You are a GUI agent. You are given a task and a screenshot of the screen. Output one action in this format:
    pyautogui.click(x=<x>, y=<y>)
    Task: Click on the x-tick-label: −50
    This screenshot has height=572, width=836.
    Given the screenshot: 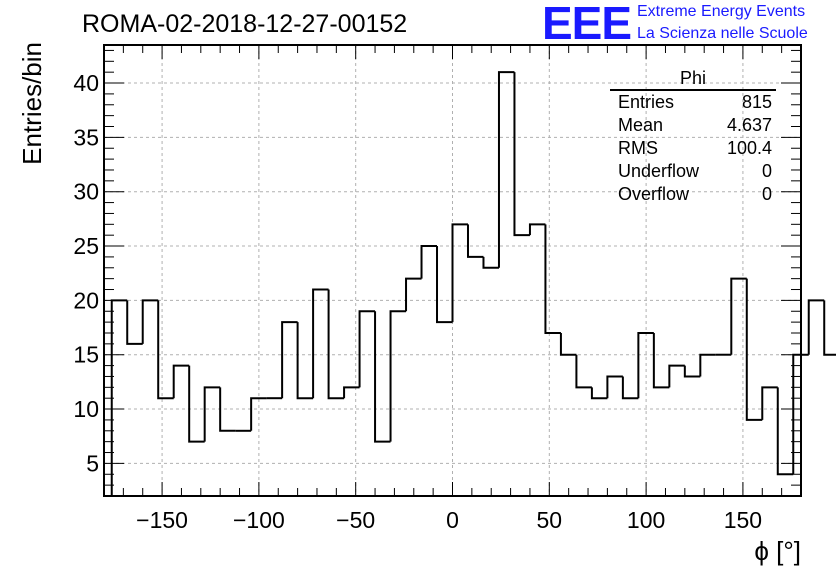 What is the action you would take?
    pyautogui.click(x=355, y=520)
    